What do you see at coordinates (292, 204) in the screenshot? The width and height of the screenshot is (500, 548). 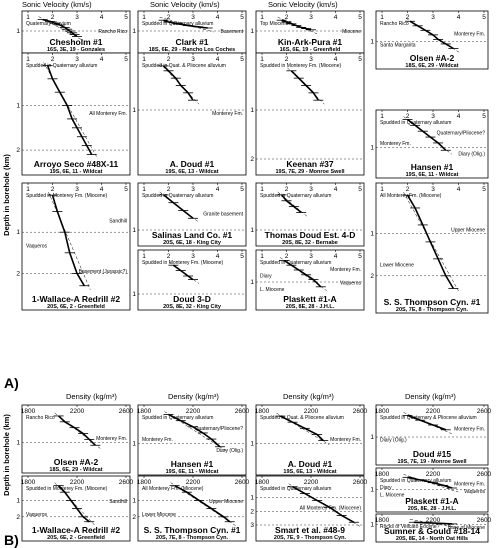 I see `panel-14-trend-line` at bounding box center [292, 204].